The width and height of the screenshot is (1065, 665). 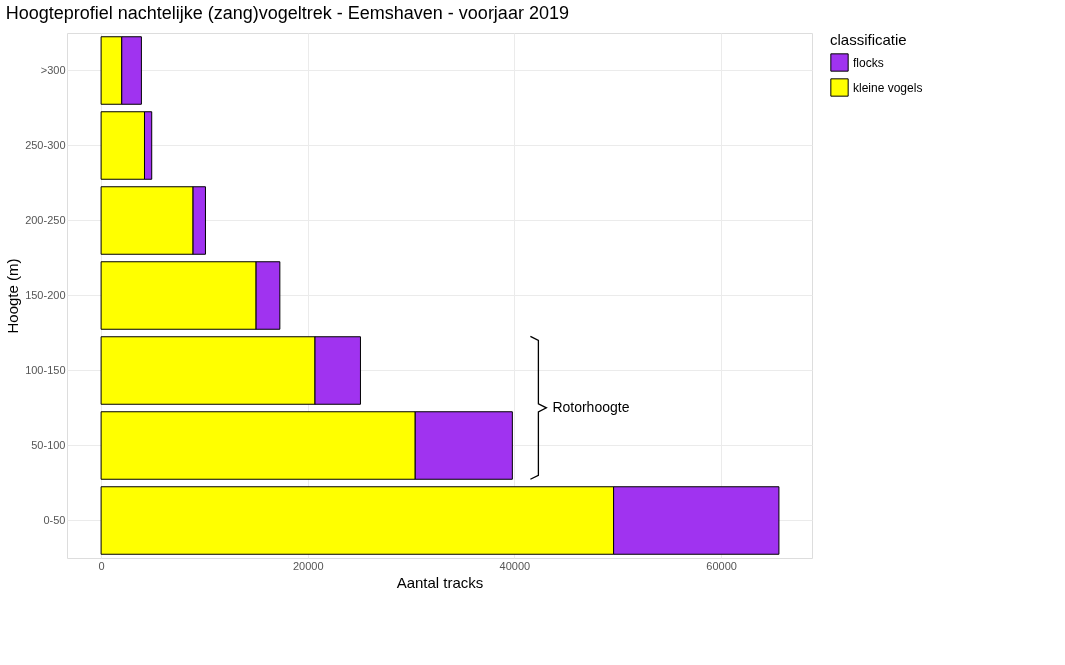 I want to click on x-tick-label: 20000, so click(x=308, y=565).